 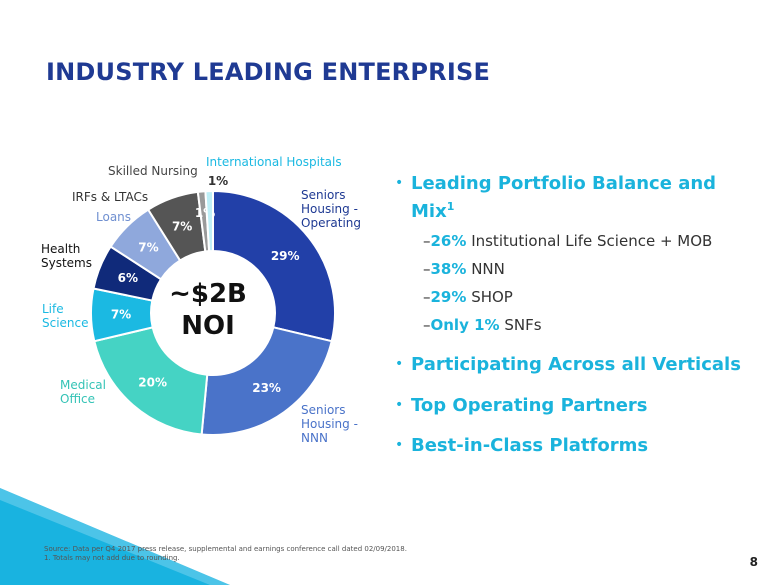 What do you see at coordinates (110, 197) in the screenshot?
I see `label-irfs-ltacs: IRFs & LTACs` at bounding box center [110, 197].